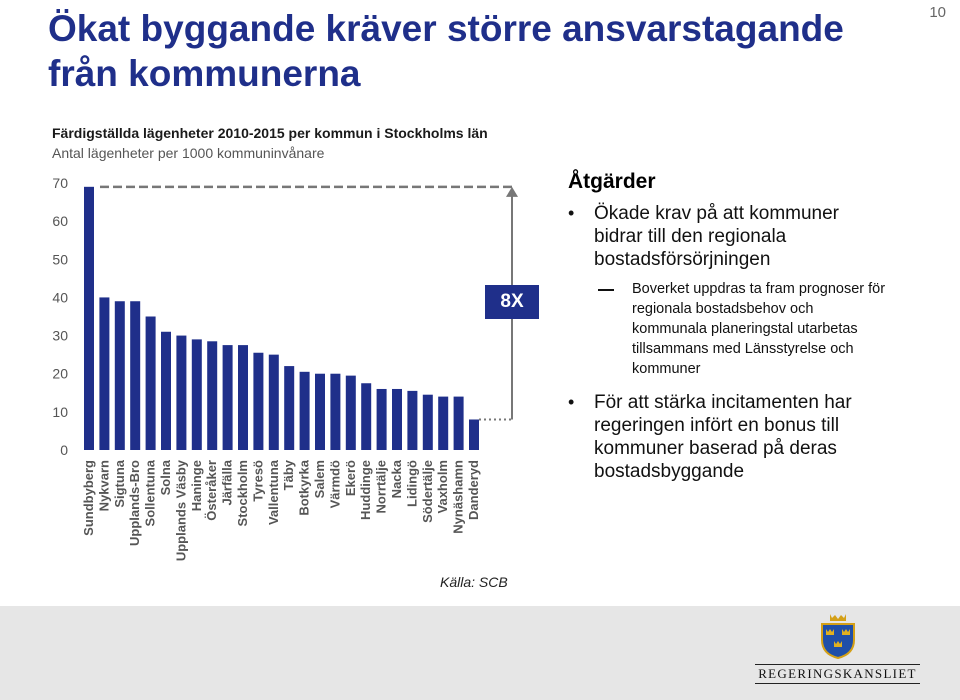 This screenshot has height=700, width=960. Describe the element at coordinates (288, 474) in the screenshot. I see `category-label: Täby` at that location.